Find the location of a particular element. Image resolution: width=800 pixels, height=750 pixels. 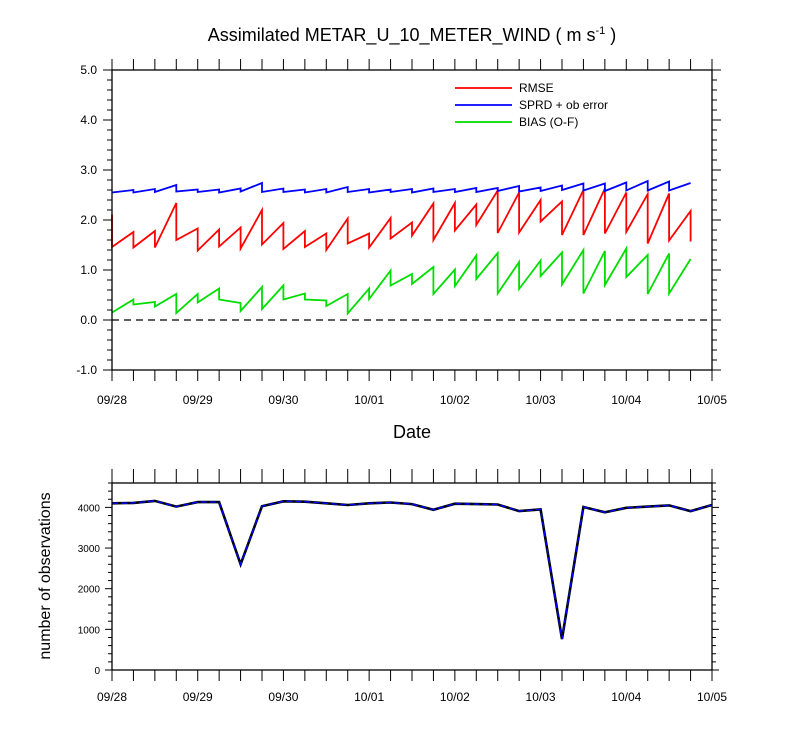

obs-x-tick-label: 10/04 is located at coordinates (626, 697).